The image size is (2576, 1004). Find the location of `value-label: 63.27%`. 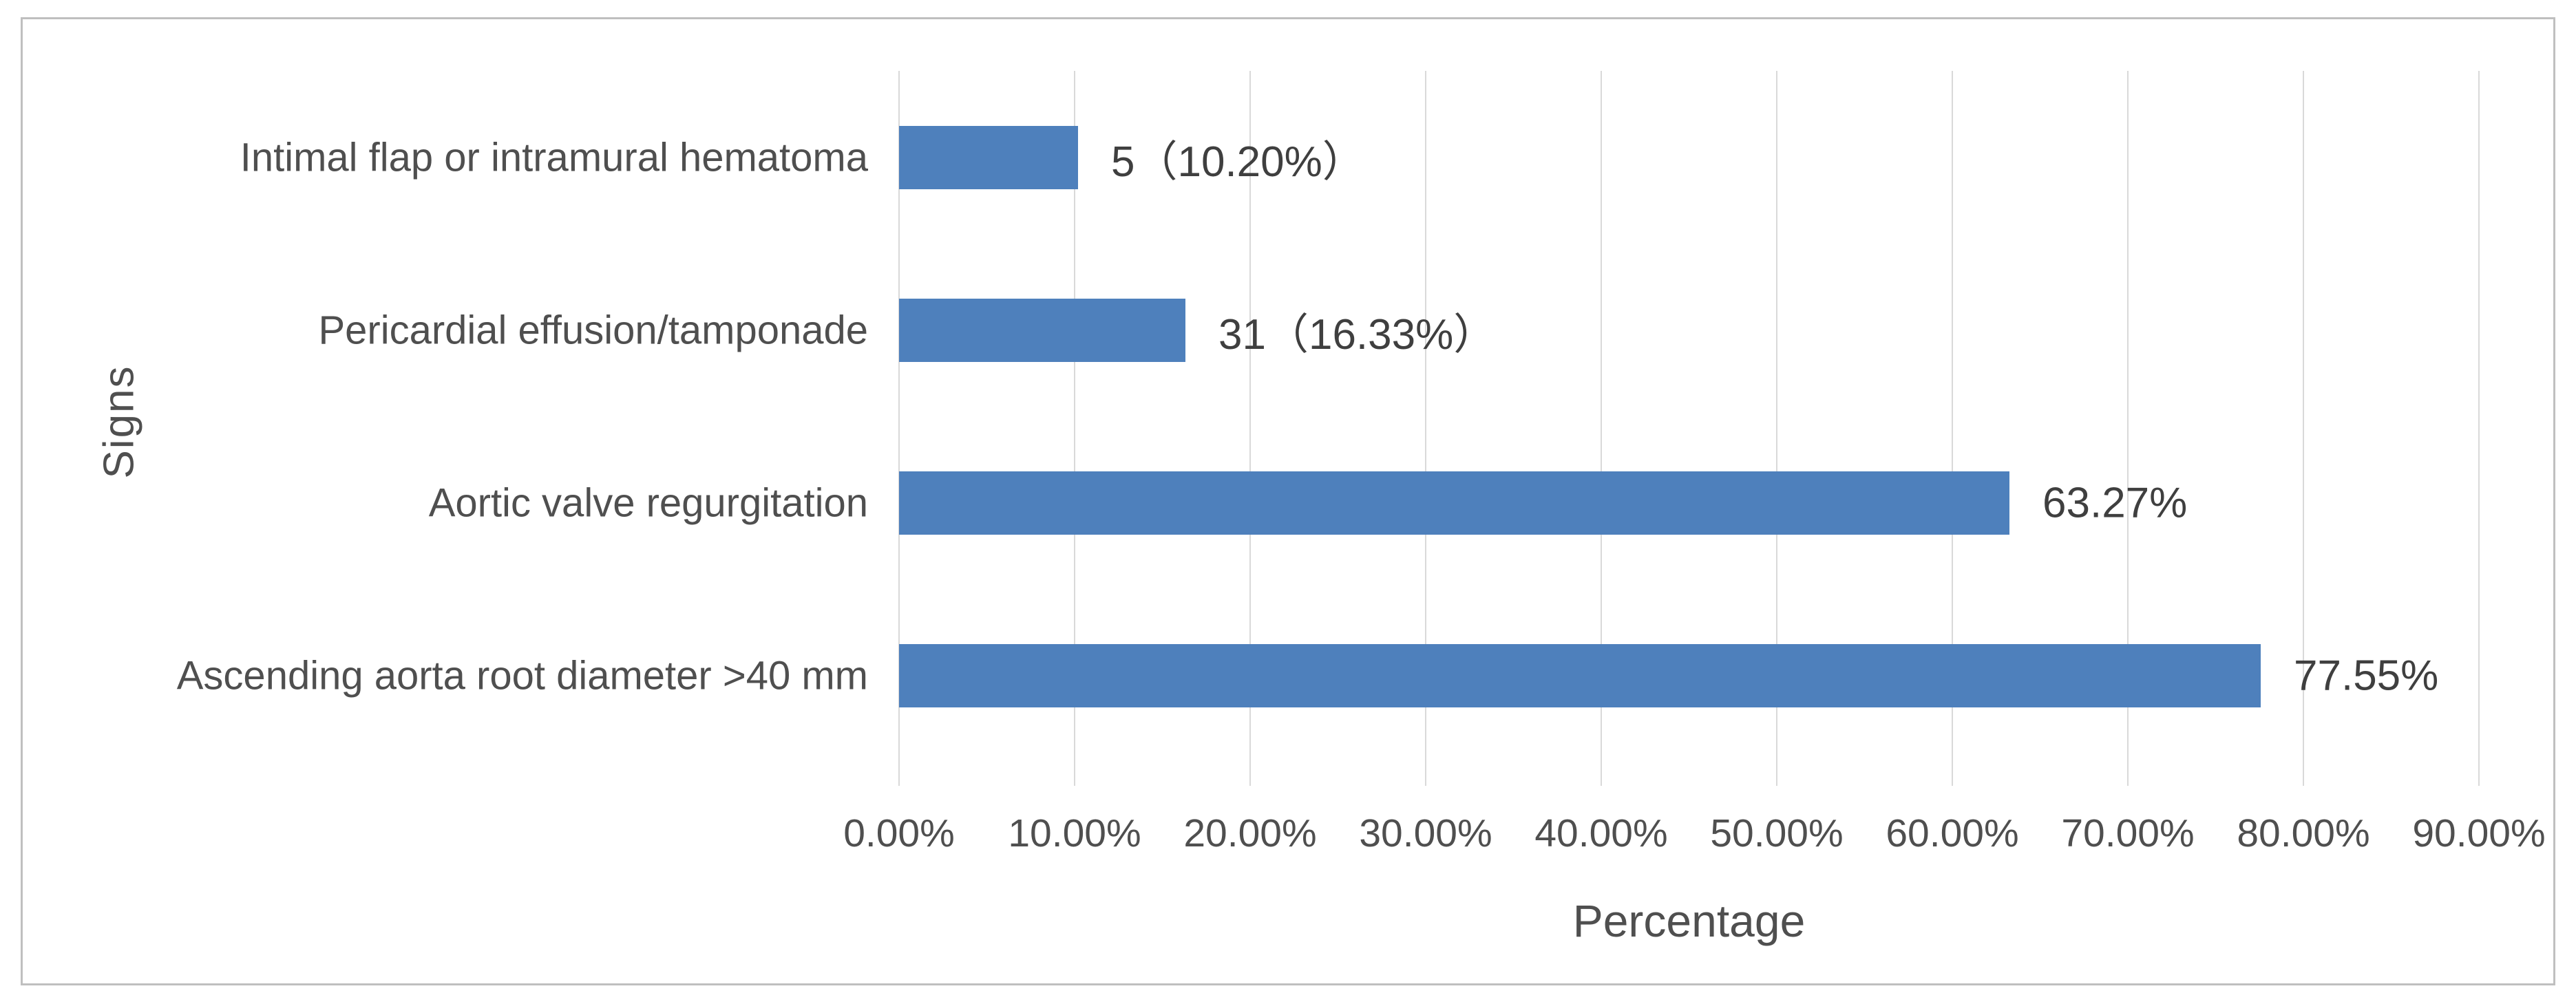

value-label: 63.27% is located at coordinates (2115, 503).